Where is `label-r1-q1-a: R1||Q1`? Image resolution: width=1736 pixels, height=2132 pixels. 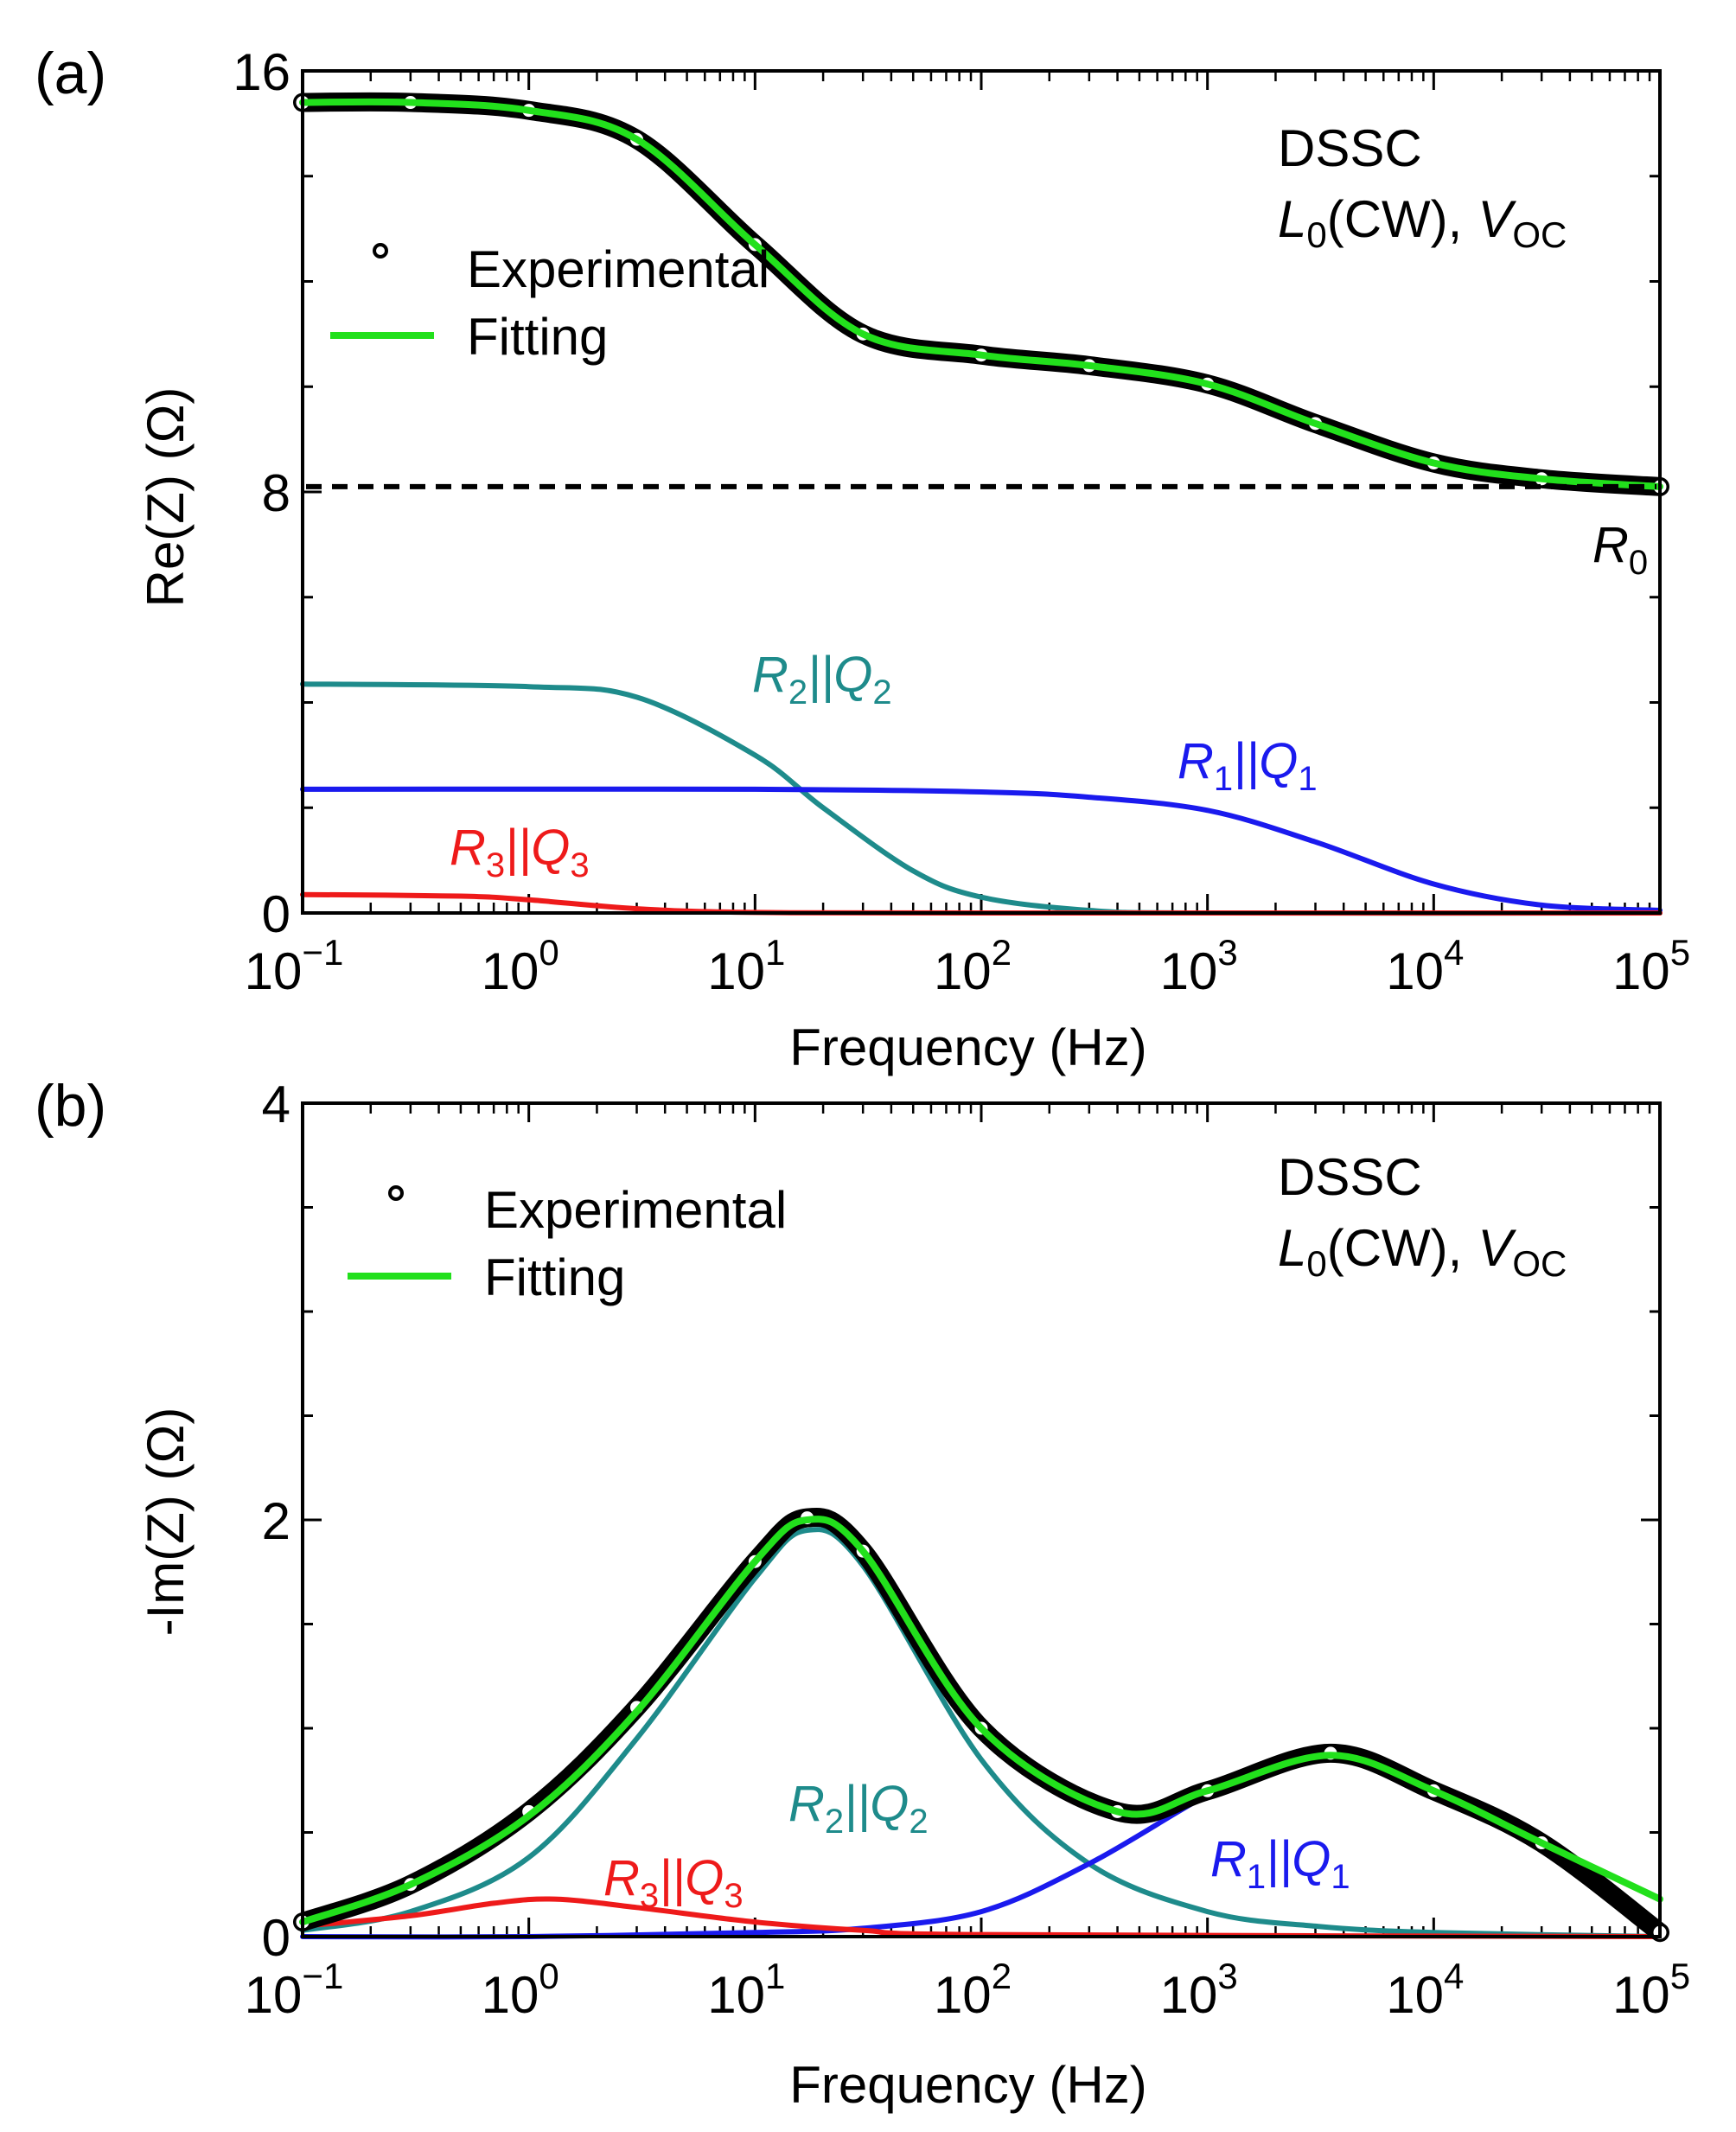
label-r1-q1-a: R1||Q1 is located at coordinates (1248, 765).